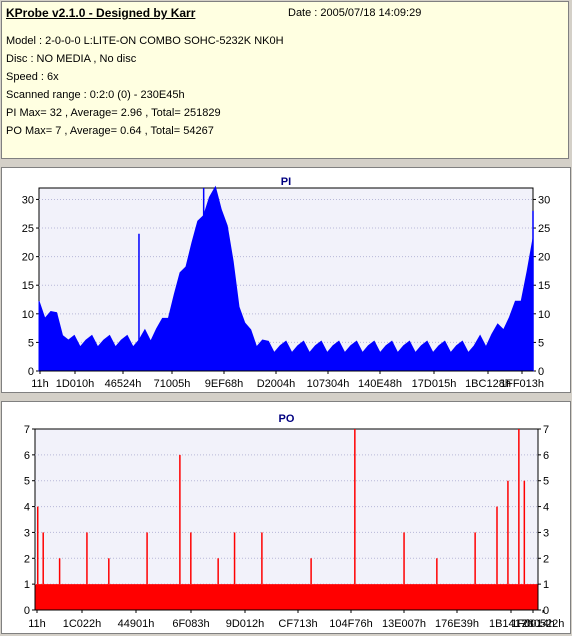  Describe the element at coordinates (544, 315) in the screenshot. I see `y-tick-label-right: 10` at that location.